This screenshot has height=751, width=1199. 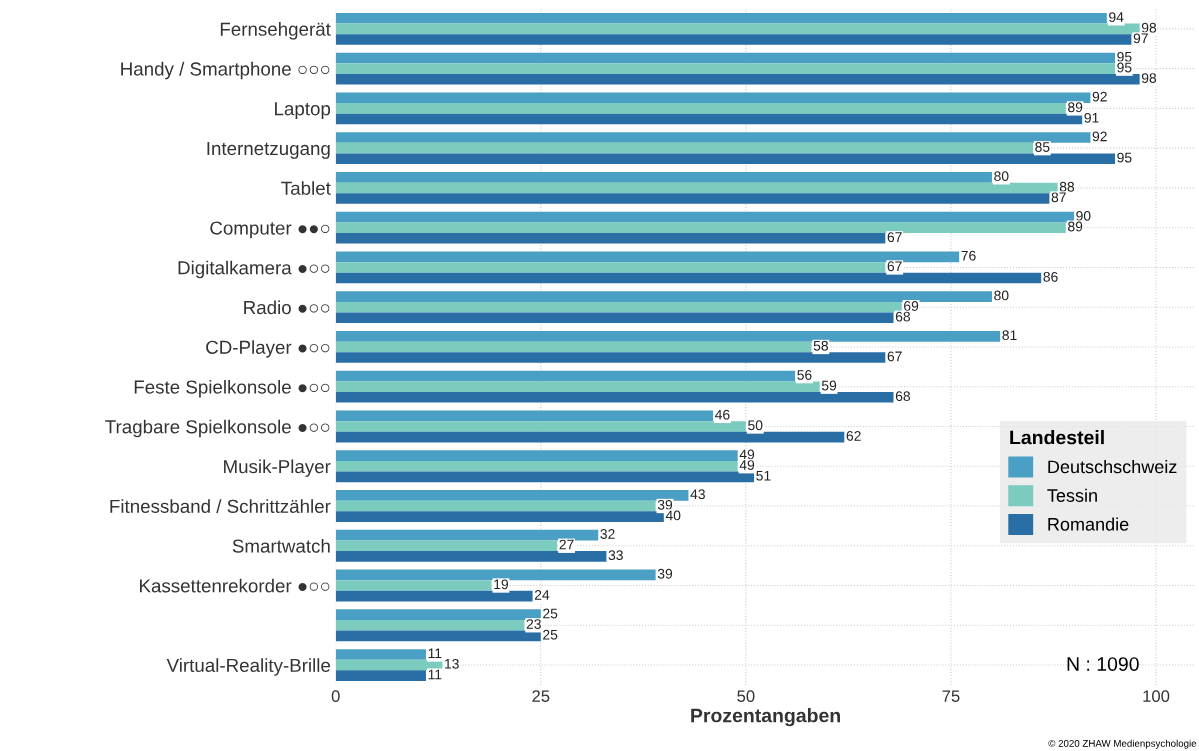 I want to click on data-label: 90, so click(x=1083, y=215).